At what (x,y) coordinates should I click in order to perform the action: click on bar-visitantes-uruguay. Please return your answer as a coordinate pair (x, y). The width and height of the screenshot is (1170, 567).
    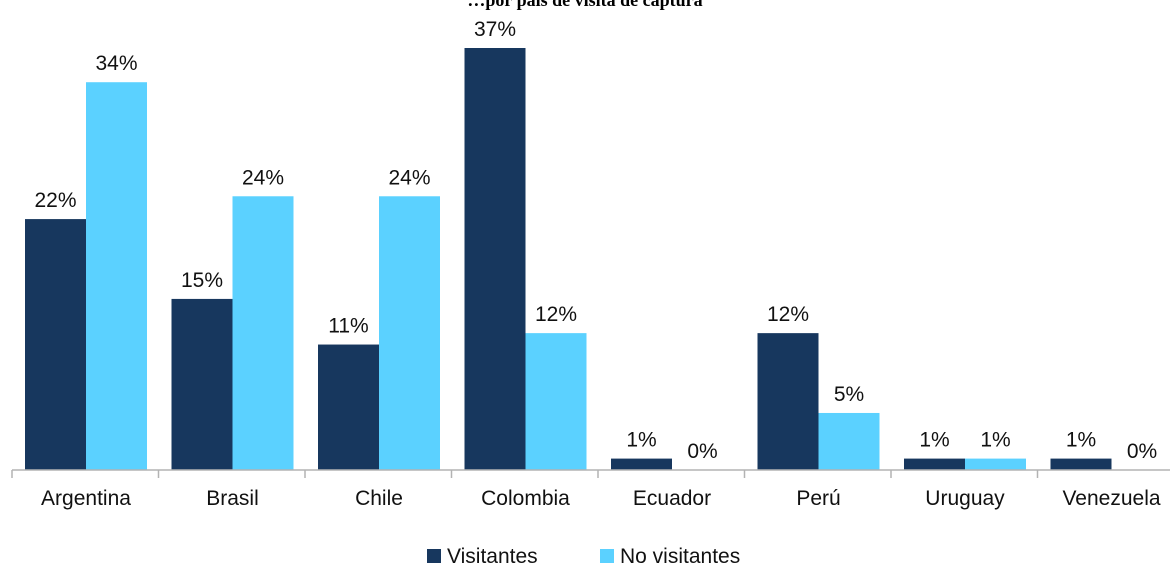
    Looking at the image, I should click on (934, 464).